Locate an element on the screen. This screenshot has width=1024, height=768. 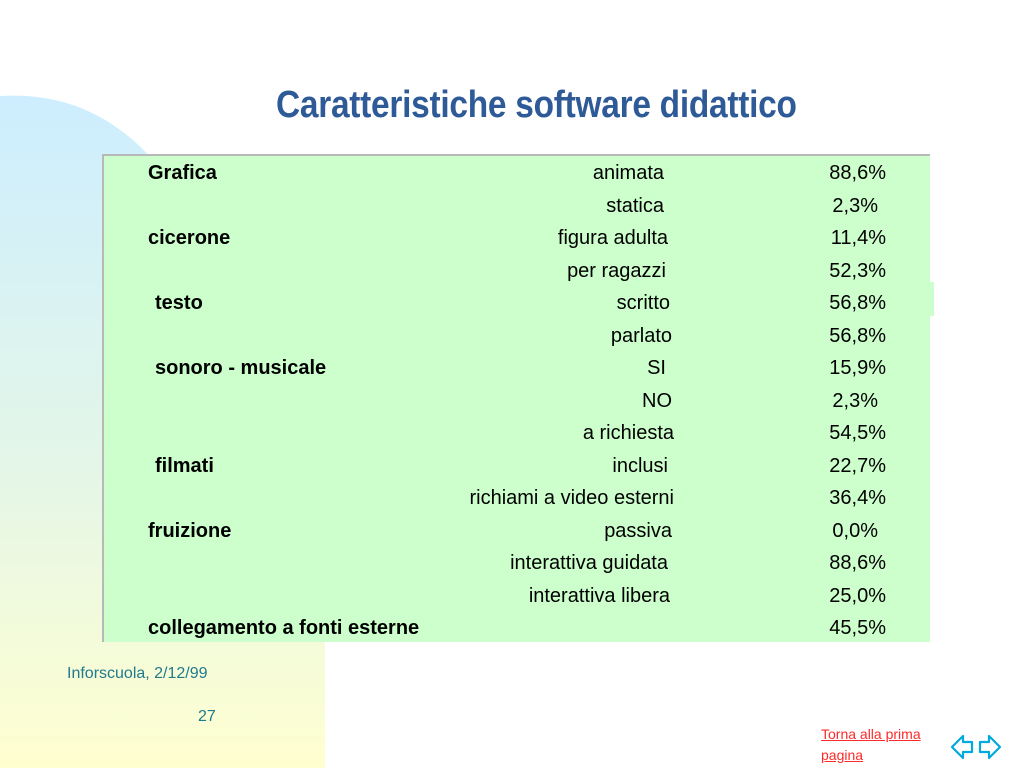
table-row: filmati inclusi 22,7% is located at coordinates (517, 467).